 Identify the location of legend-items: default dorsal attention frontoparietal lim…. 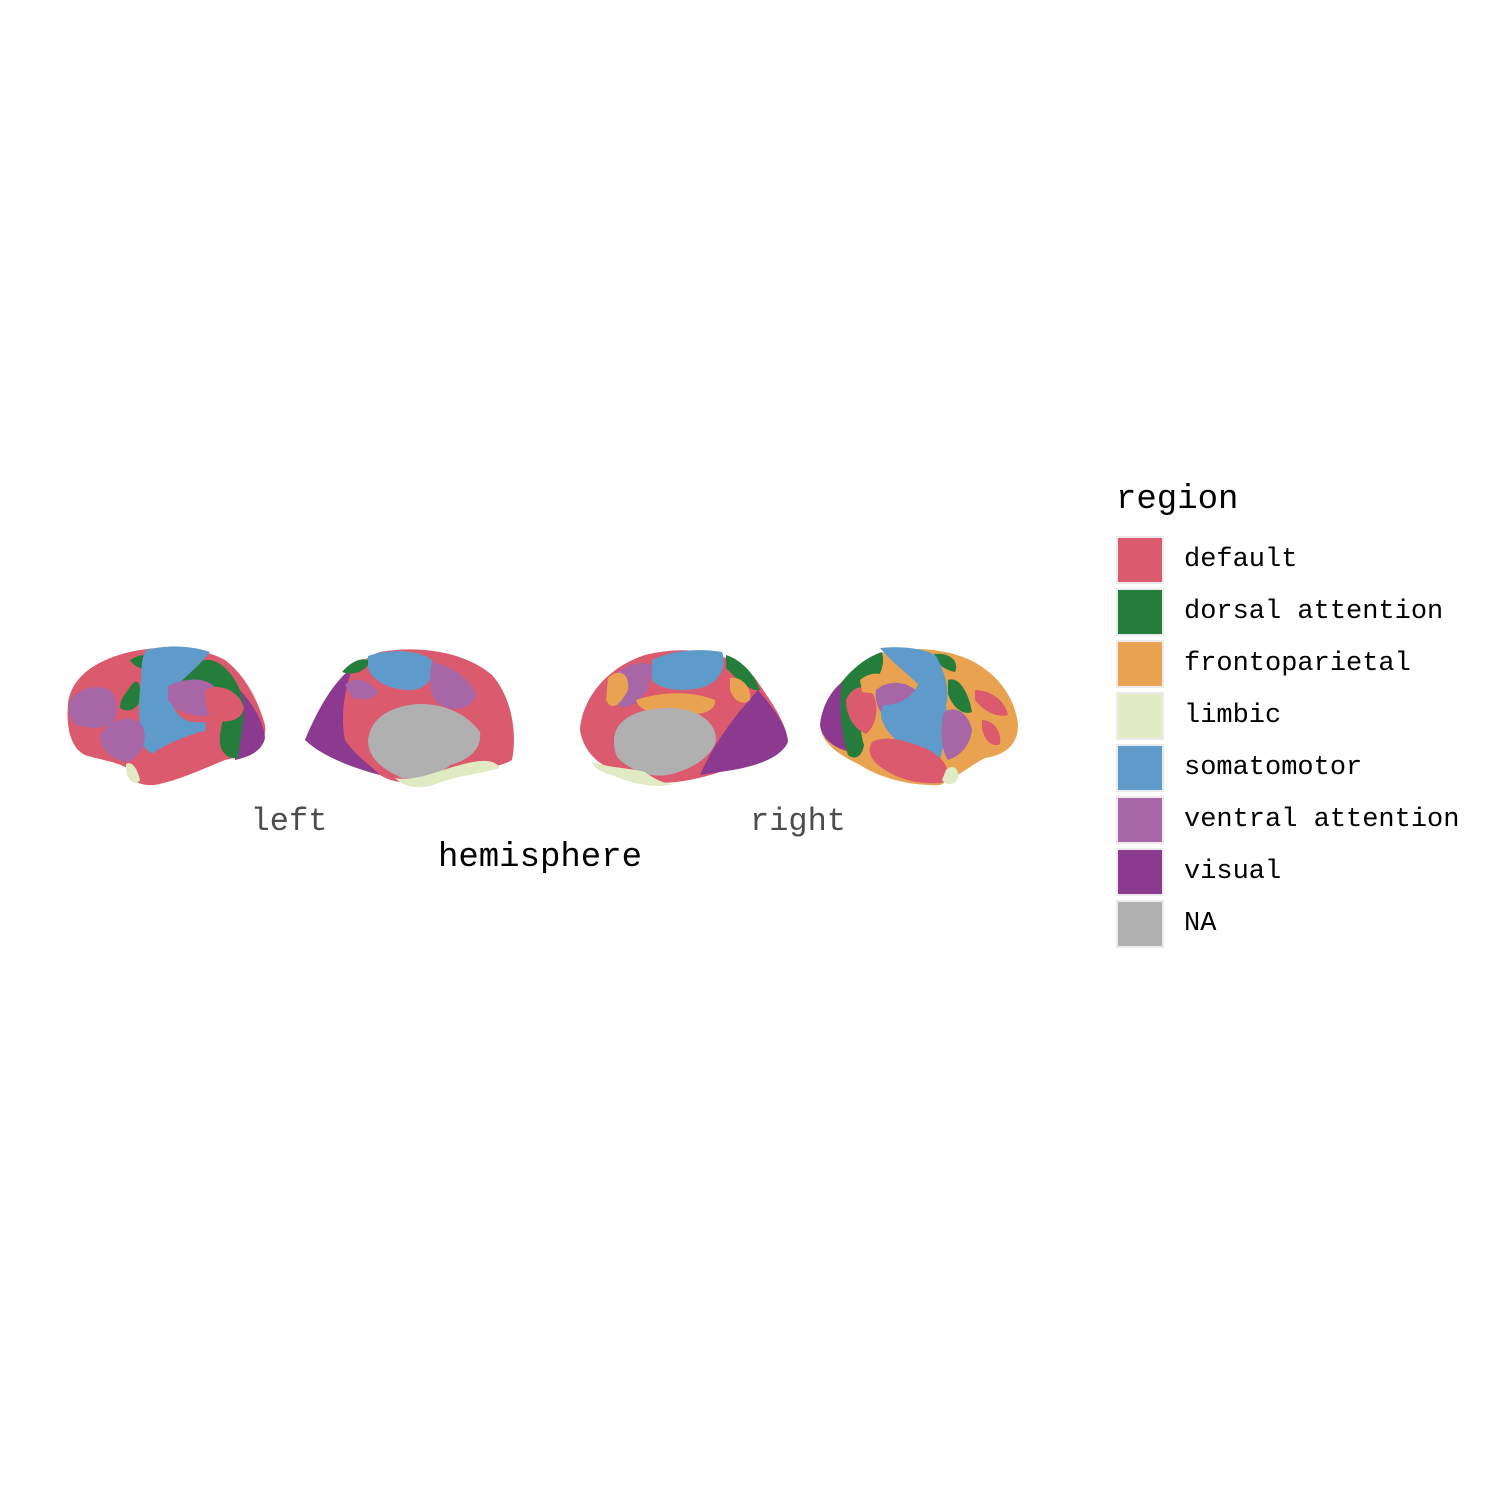
(1311, 742).